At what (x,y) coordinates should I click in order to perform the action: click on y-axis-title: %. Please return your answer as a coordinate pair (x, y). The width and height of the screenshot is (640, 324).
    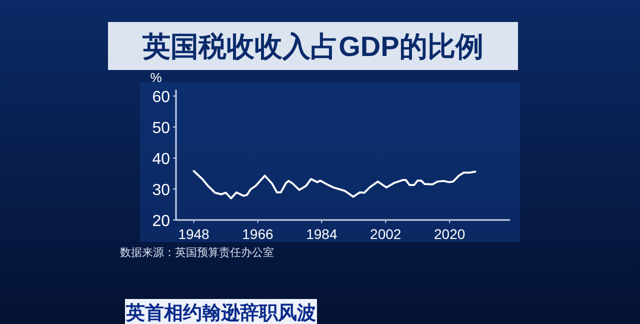
    Looking at the image, I should click on (156, 77).